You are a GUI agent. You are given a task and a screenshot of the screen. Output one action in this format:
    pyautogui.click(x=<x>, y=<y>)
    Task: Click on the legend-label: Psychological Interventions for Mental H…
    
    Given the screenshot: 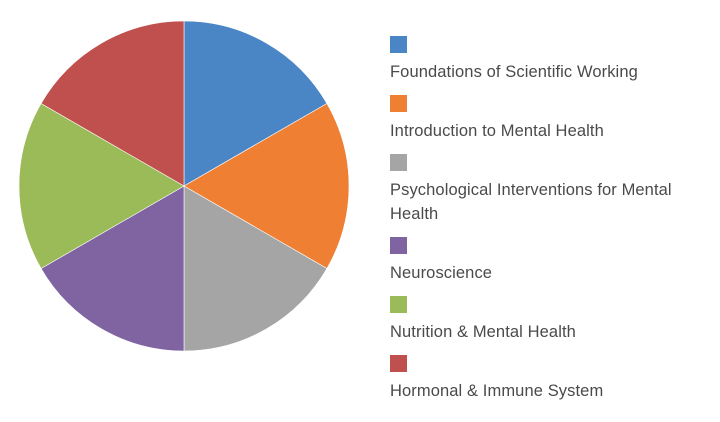 What is the action you would take?
    pyautogui.click(x=531, y=202)
    